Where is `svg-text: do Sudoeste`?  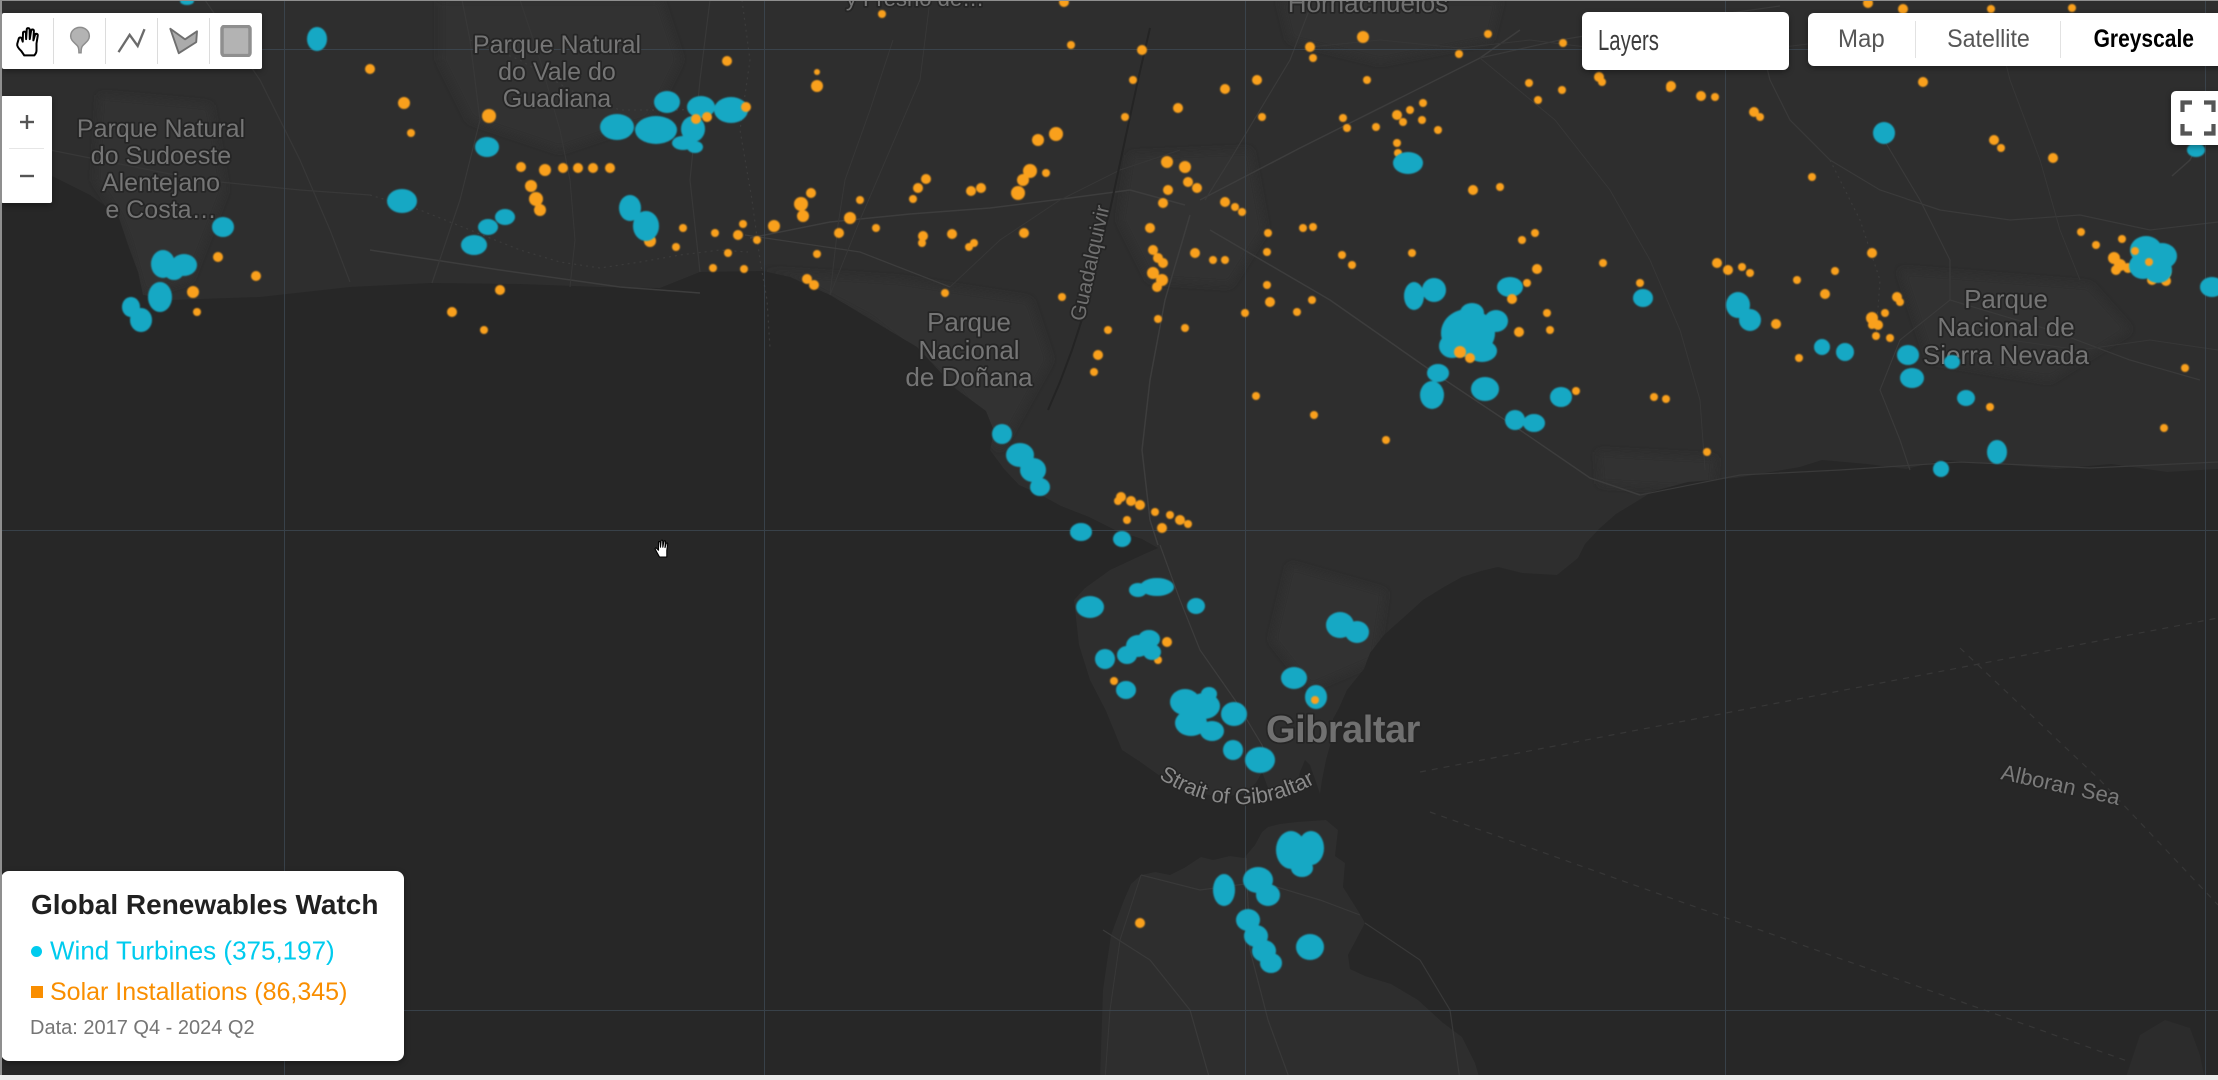 svg-text: do Sudoeste is located at coordinates (161, 156).